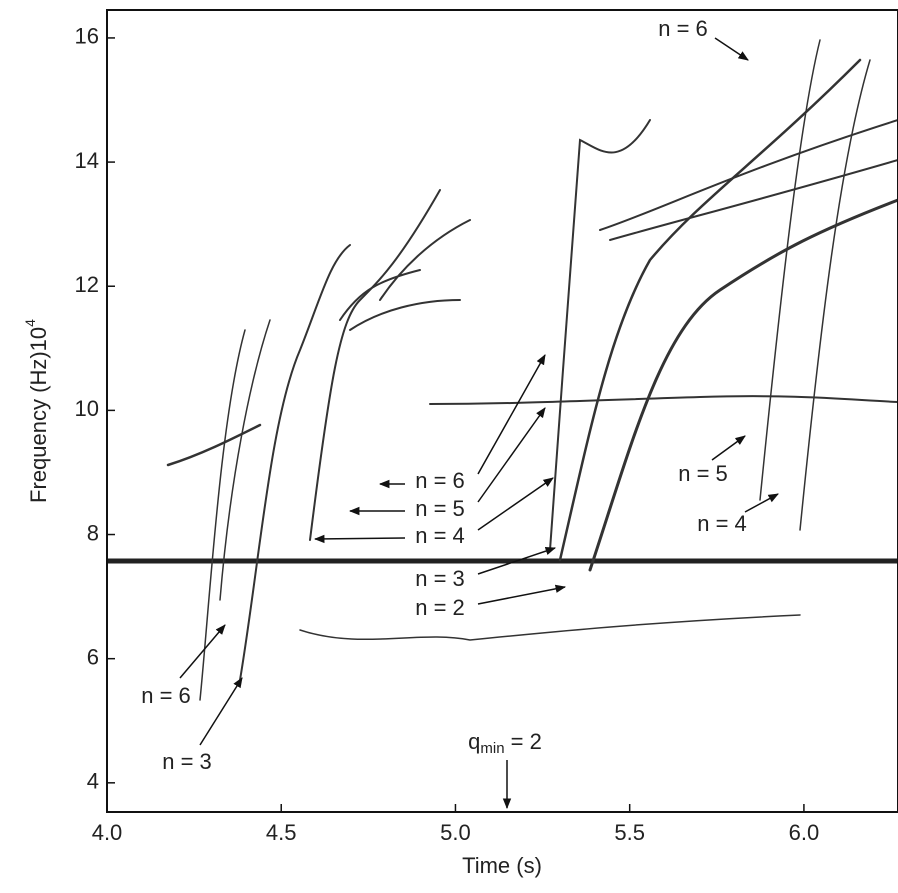  I want to click on y-axis-label: Frequency (Hz)104, so click(36, 411).